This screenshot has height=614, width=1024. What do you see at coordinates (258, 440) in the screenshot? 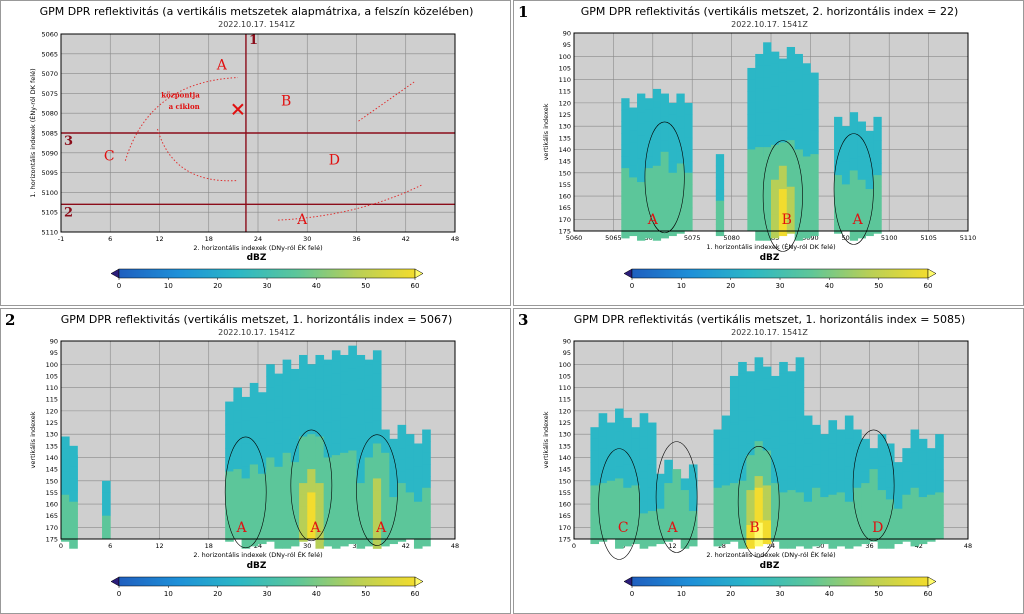
I see `plot-frame` at bounding box center [258, 440].